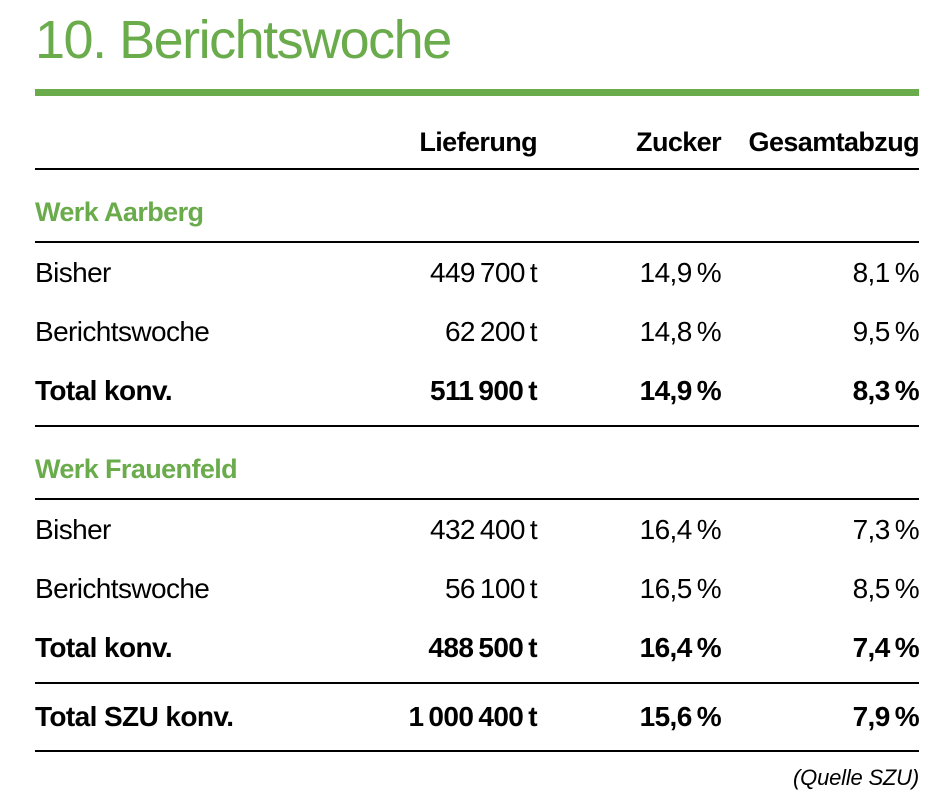 This screenshot has width=946, height=806. I want to click on title-rule, so click(477, 92).